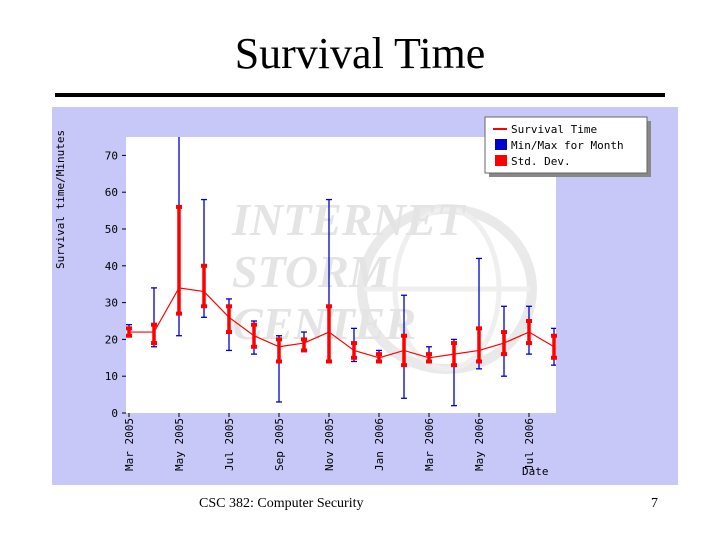  I want to click on page-number: 7, so click(654, 503).